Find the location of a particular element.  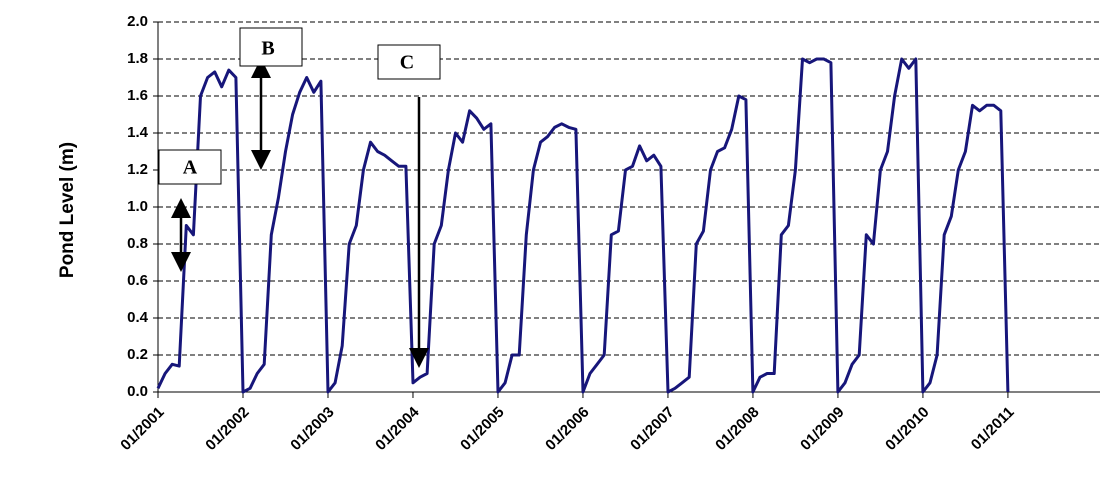

y-tick-label: 1.4 is located at coordinates (138, 132).